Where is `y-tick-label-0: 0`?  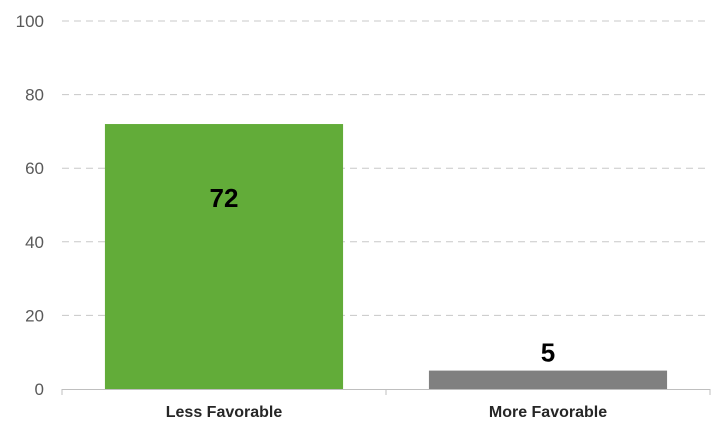 y-tick-label-0: 0 is located at coordinates (39, 389).